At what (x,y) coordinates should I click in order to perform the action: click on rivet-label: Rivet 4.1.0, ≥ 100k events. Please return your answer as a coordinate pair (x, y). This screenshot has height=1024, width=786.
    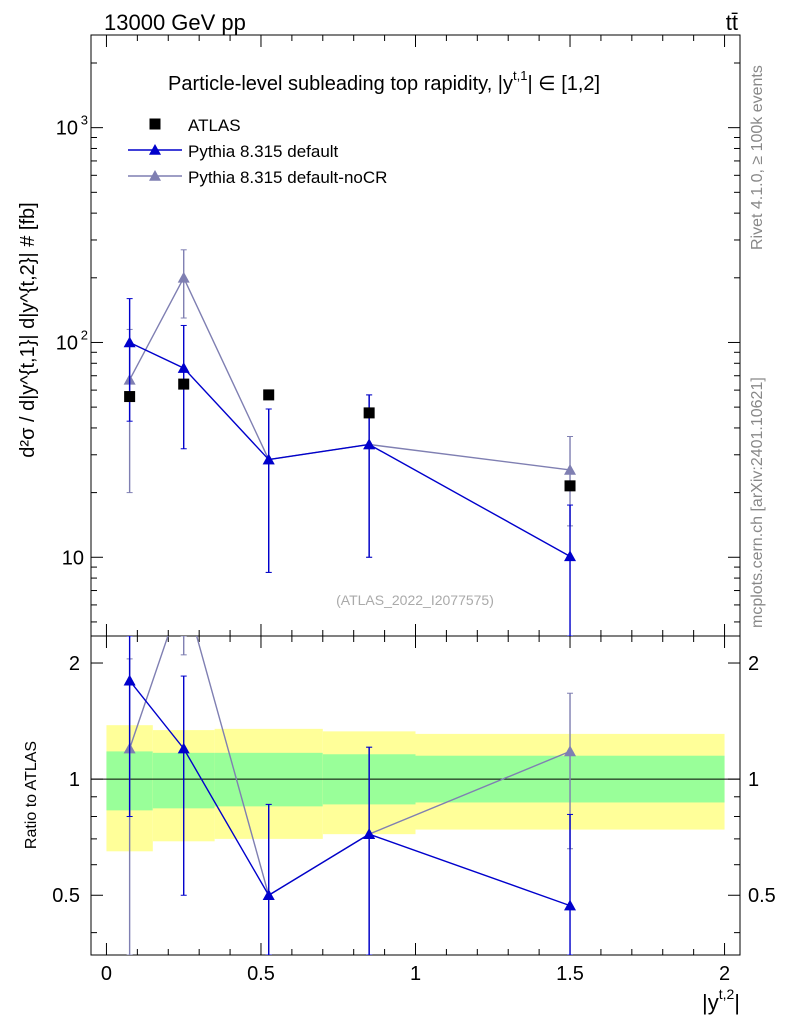
    Looking at the image, I should click on (757, 157).